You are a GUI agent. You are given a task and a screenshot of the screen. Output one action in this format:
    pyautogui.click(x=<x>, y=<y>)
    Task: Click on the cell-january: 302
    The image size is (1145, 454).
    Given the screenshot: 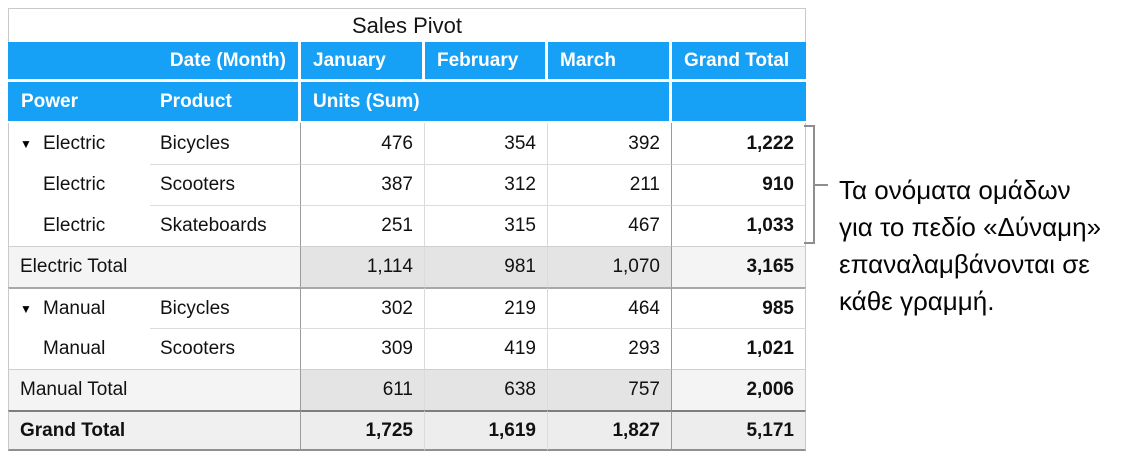 What is the action you would take?
    pyautogui.click(x=363, y=307)
    